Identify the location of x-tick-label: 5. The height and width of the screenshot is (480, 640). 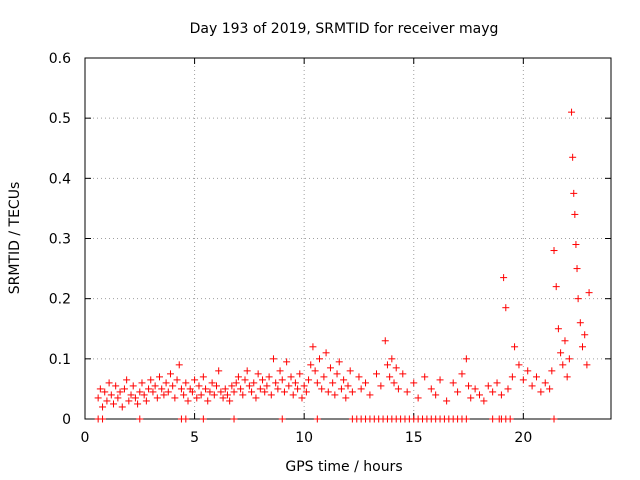
(194, 438).